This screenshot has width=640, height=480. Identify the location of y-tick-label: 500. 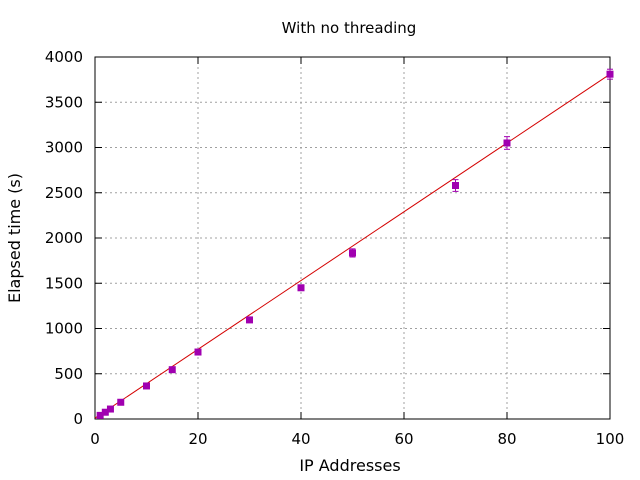
(68, 374).